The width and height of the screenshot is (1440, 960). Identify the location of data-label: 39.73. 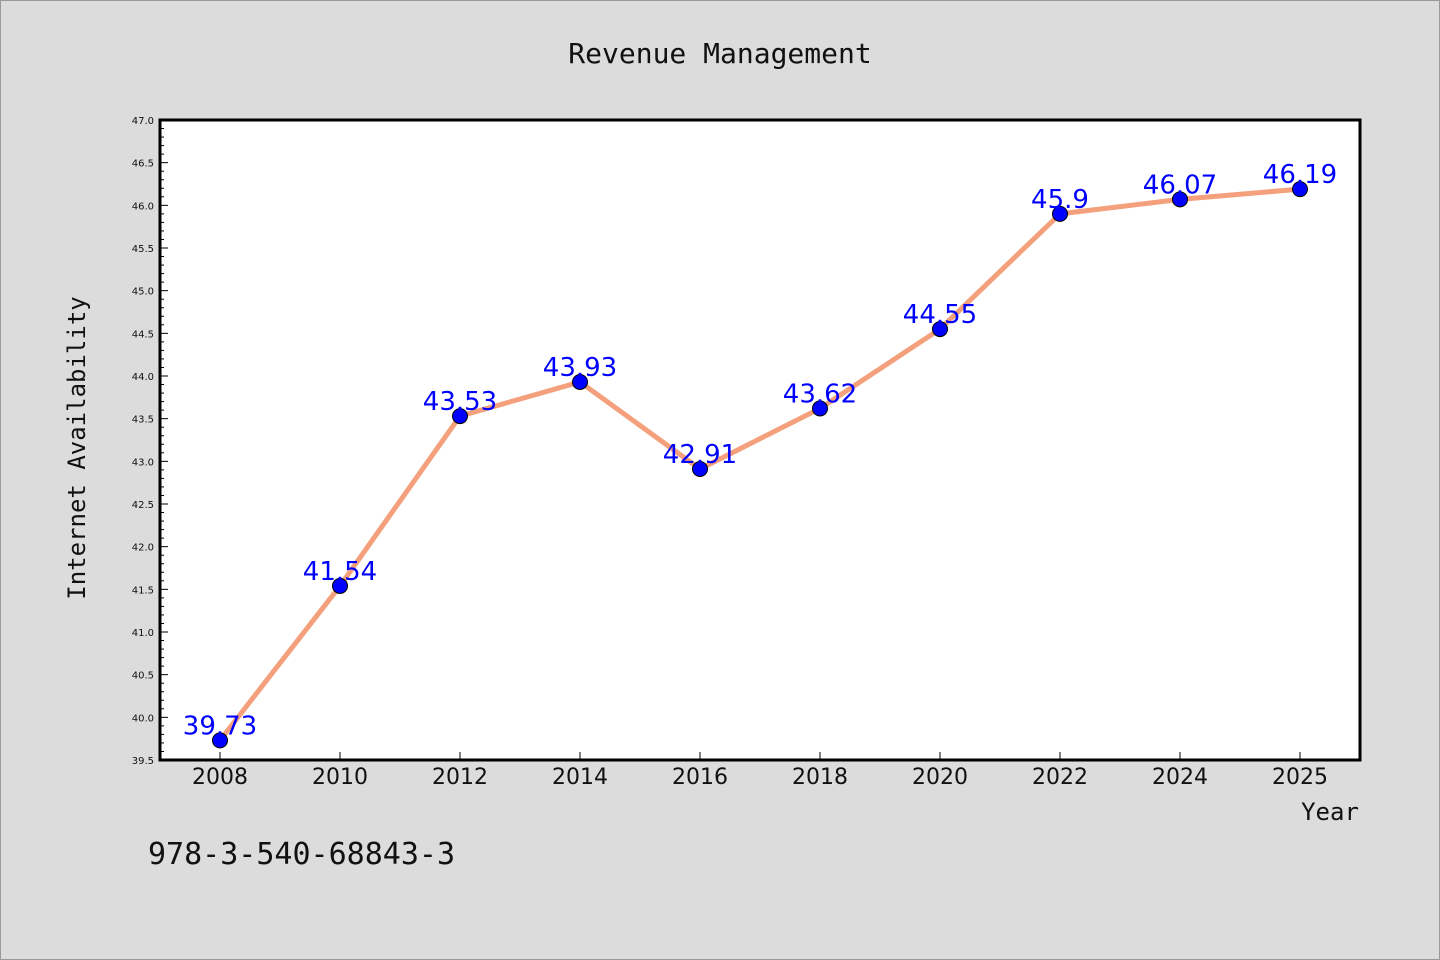
(220, 726).